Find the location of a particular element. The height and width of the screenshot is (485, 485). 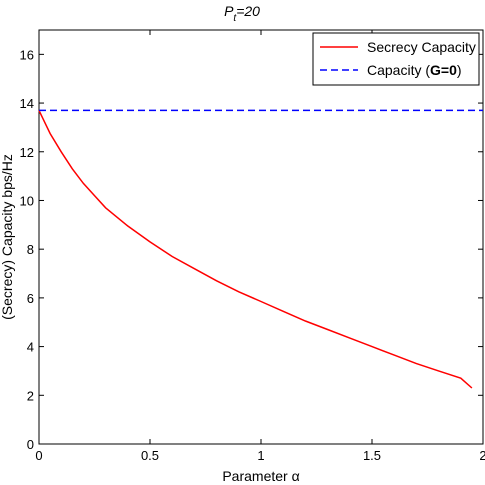

y-axis-label: (Secrecy) Capacity bps/Hz is located at coordinates (7, 237).